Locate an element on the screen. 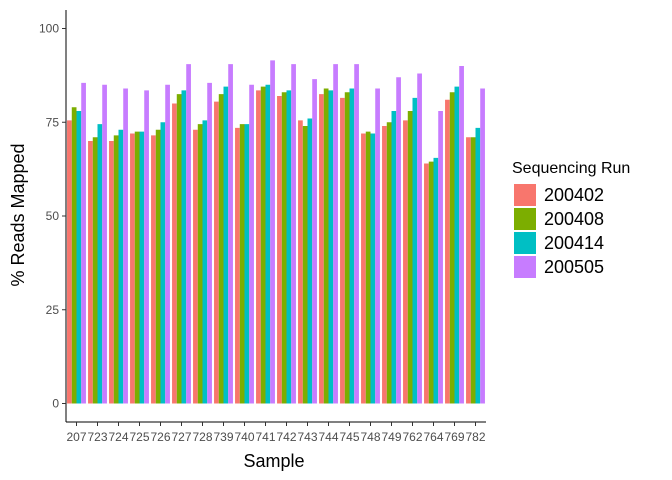 This screenshot has width=672, height=480. y-tick-label: 25 is located at coordinates (53, 310).